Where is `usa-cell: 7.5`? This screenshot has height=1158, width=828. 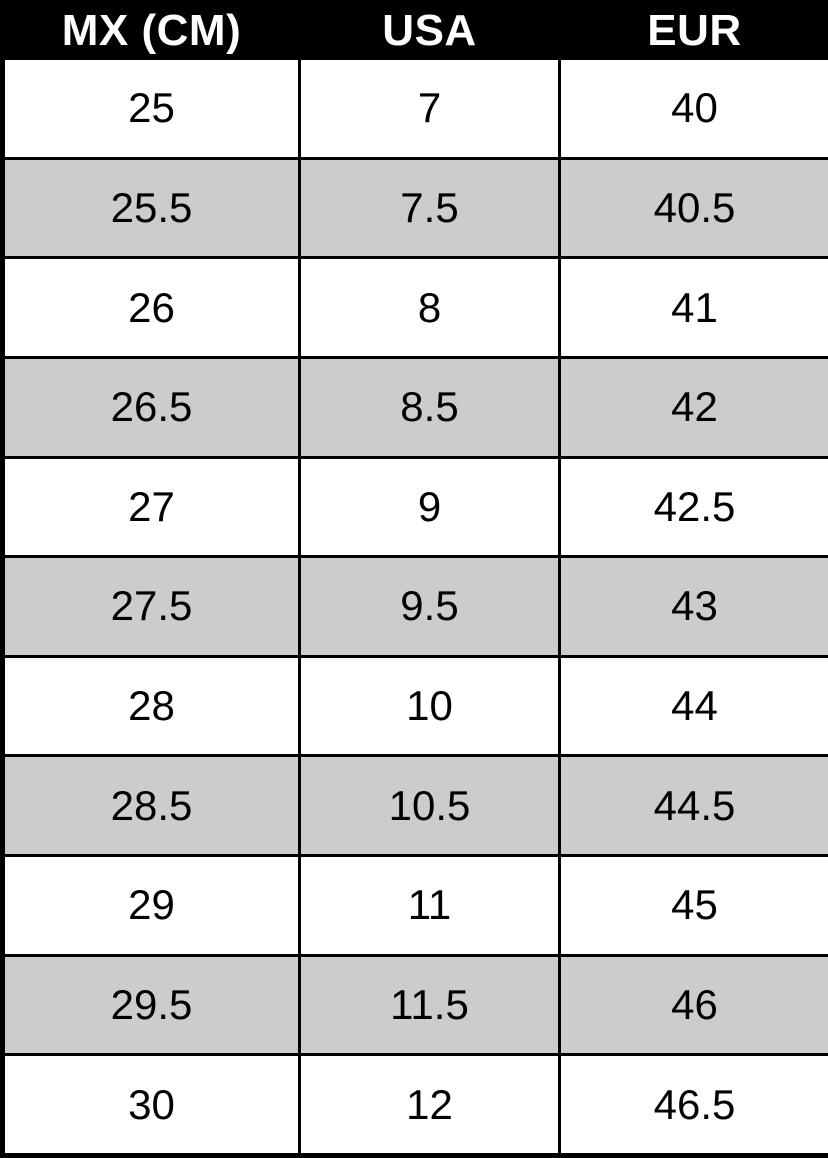 usa-cell: 7.5 is located at coordinates (429, 208).